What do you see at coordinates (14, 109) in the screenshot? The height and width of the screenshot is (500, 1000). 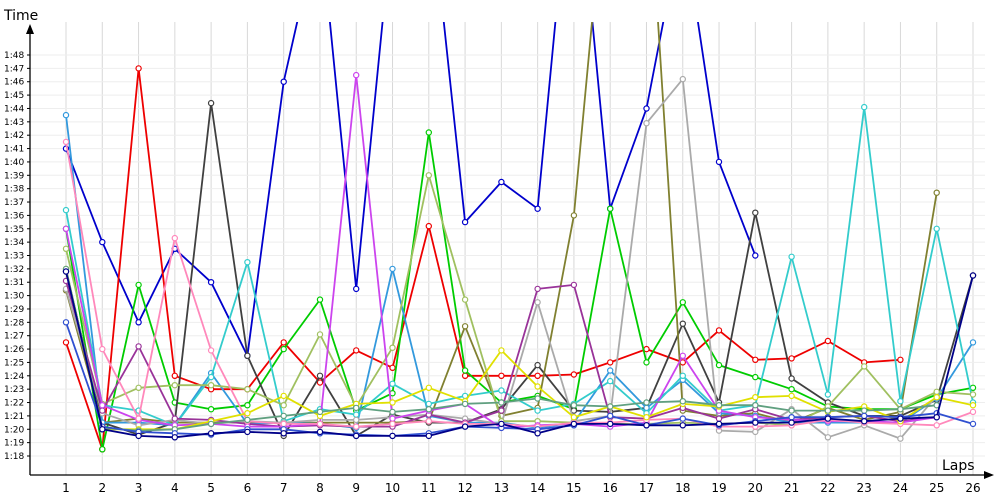 I see `y-tick-label: 1:44` at bounding box center [14, 109].